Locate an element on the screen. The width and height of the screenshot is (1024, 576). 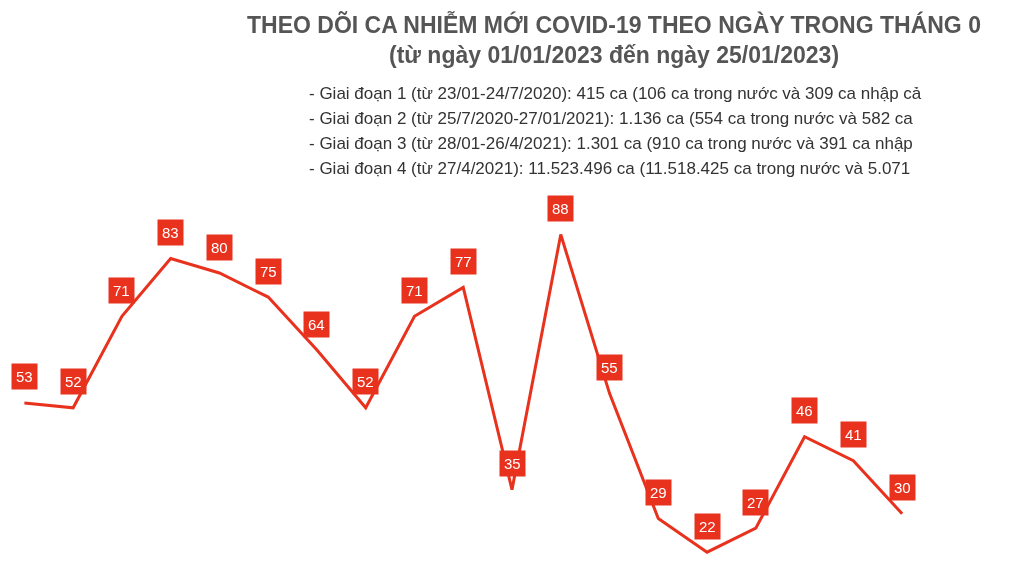
data-label: 30 is located at coordinates (902, 487).